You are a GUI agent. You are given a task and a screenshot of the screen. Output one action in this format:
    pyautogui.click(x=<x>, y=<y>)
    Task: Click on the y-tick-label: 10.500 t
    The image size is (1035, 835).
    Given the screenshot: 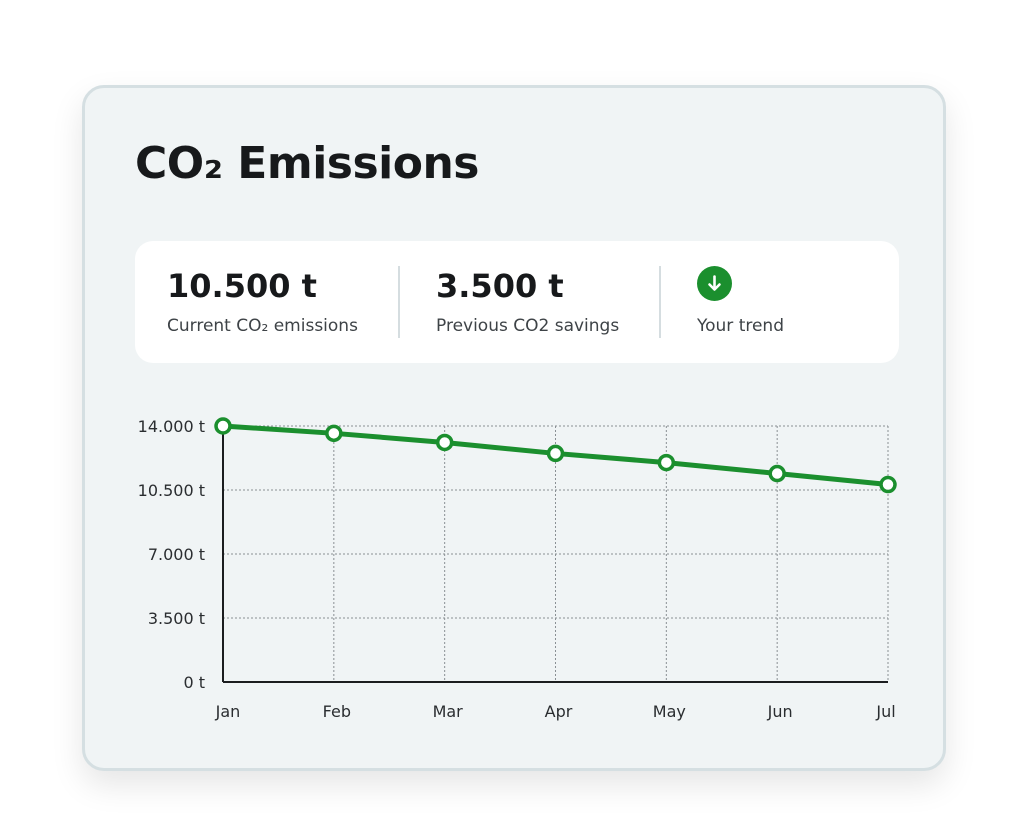 What is the action you would take?
    pyautogui.click(x=171, y=490)
    